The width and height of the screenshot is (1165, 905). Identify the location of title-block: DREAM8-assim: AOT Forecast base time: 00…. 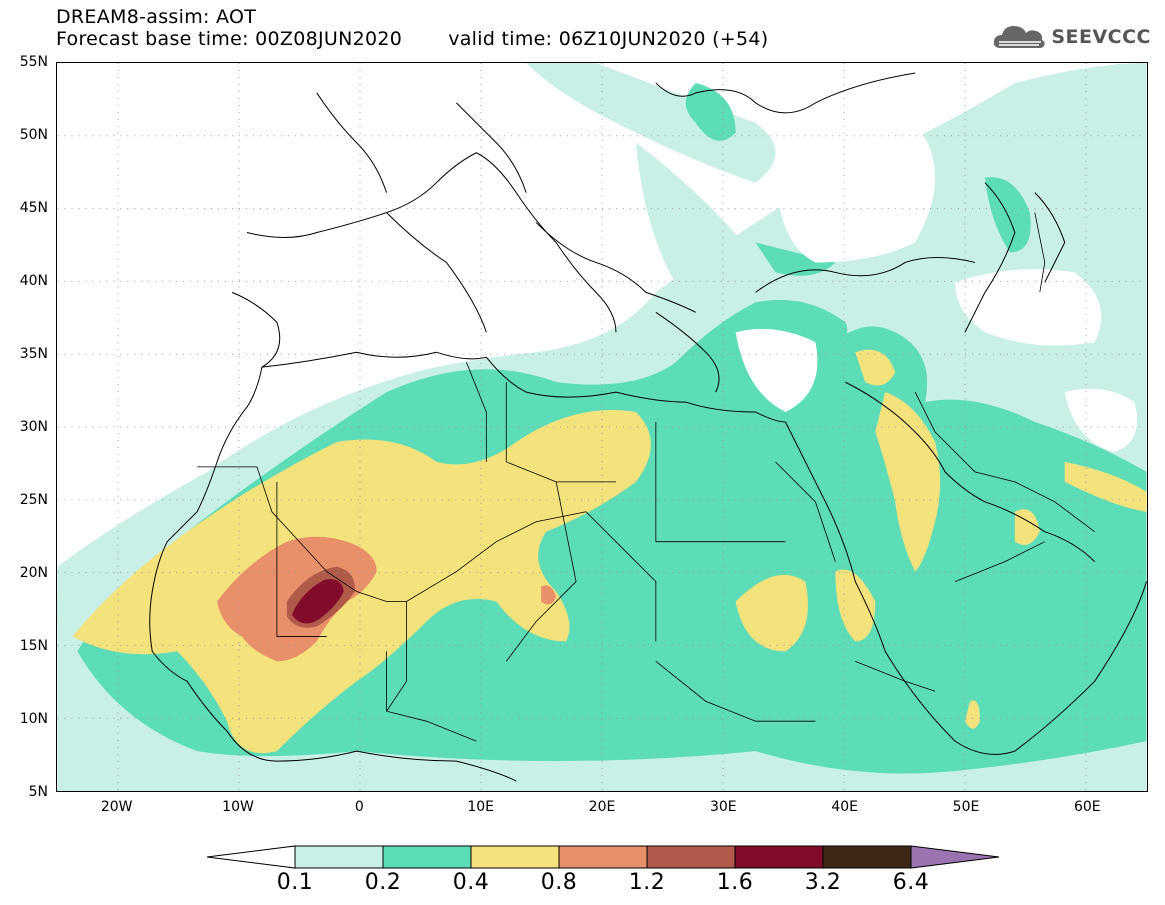
(412, 28).